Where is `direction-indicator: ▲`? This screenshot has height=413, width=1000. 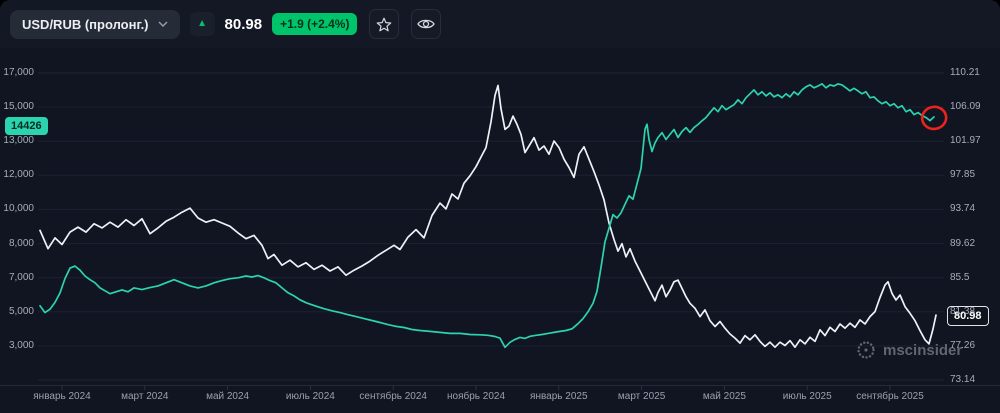 direction-indicator: ▲ is located at coordinates (202, 24).